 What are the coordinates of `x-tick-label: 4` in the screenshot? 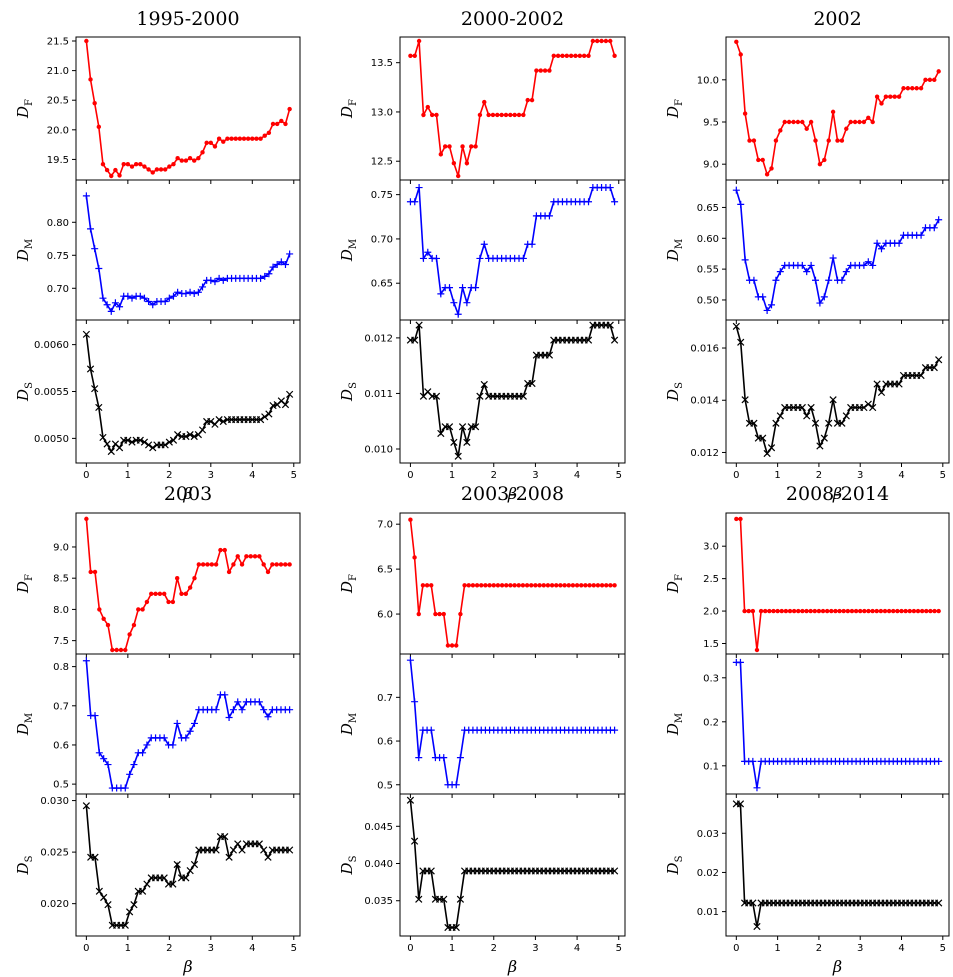 It's located at (252, 475).